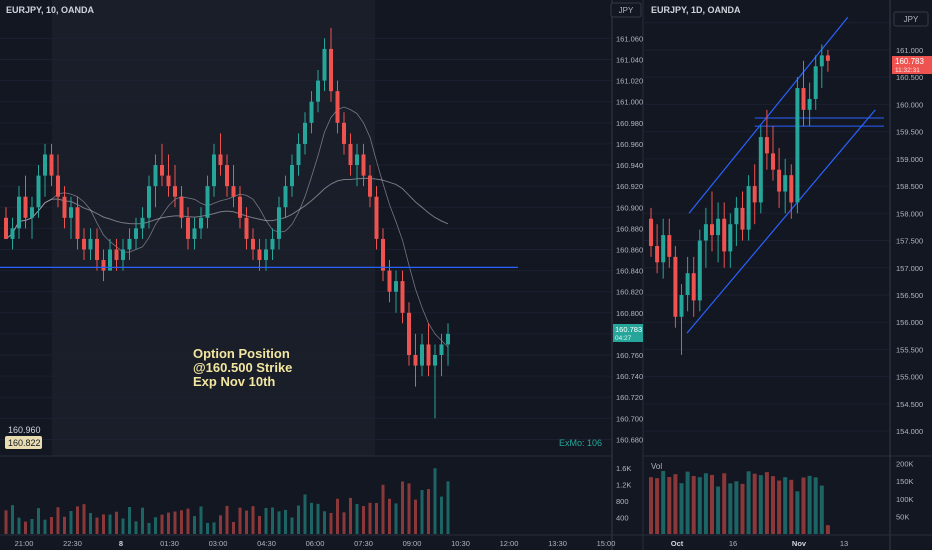  Describe the element at coordinates (227, 208) in the screenshot. I see `left-ma-slow` at that location.